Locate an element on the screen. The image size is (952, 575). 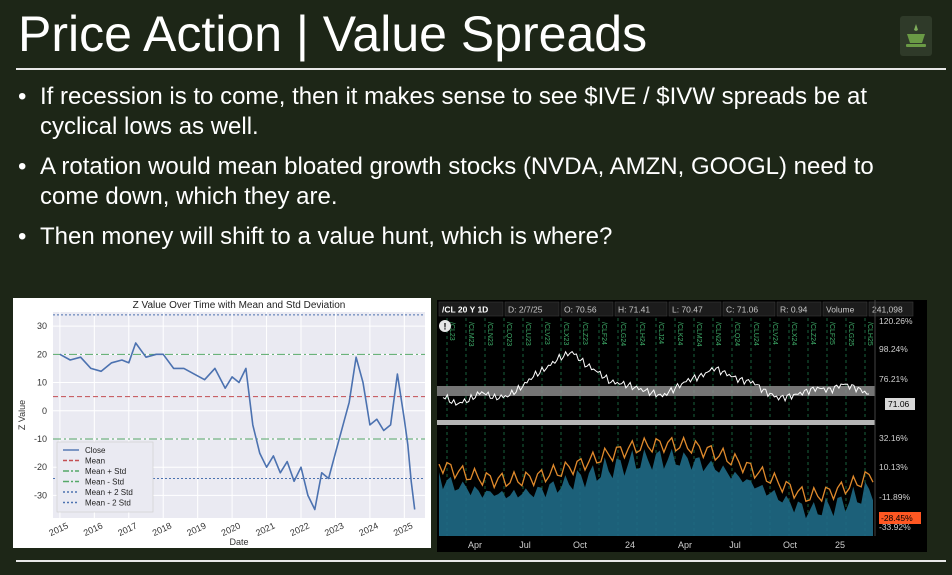
x-tick-label: Jul is located at coordinates (735, 545).